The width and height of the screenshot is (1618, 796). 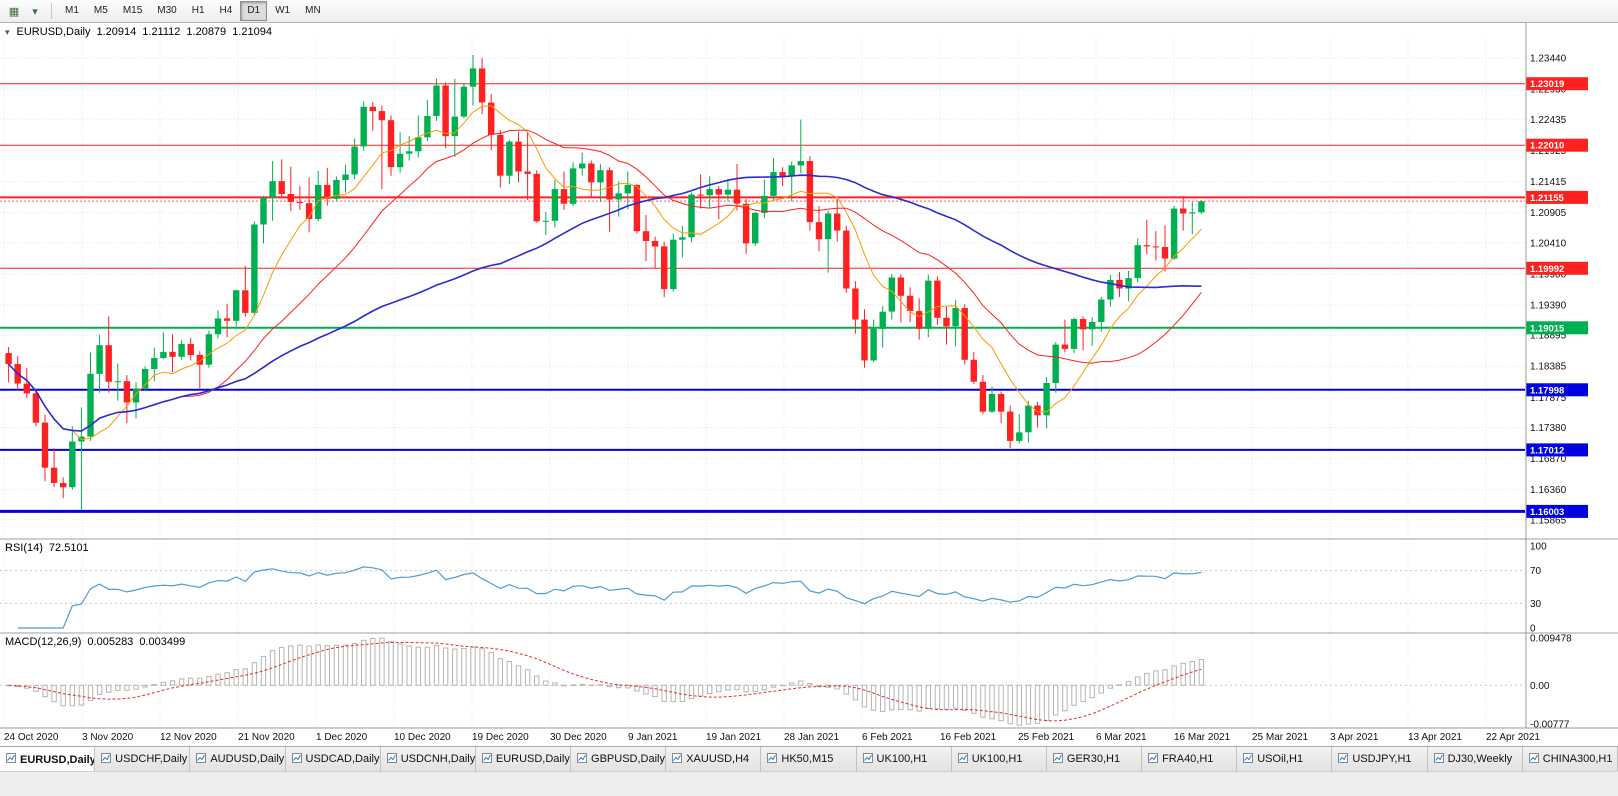 I want to click on svg-text: 1.16360, so click(x=1548, y=490).